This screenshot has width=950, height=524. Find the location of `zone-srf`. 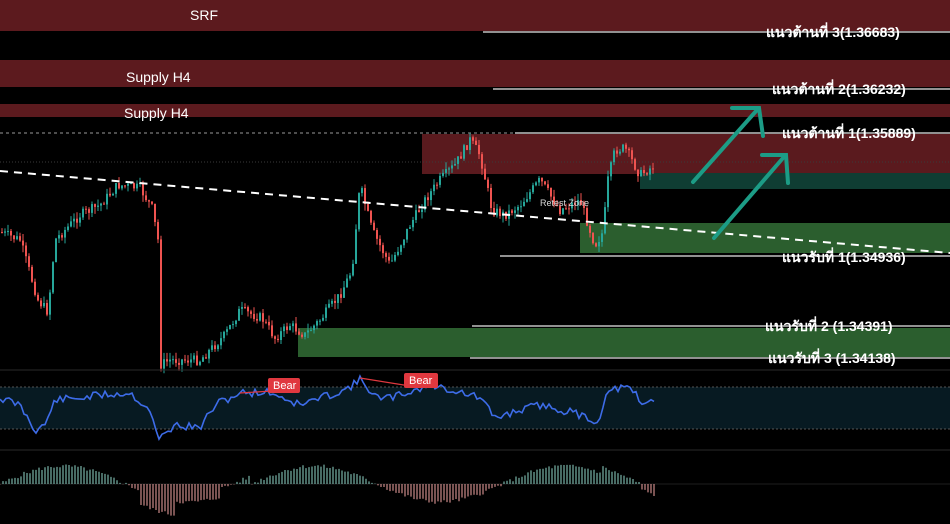

zone-srf is located at coordinates (475, 15).